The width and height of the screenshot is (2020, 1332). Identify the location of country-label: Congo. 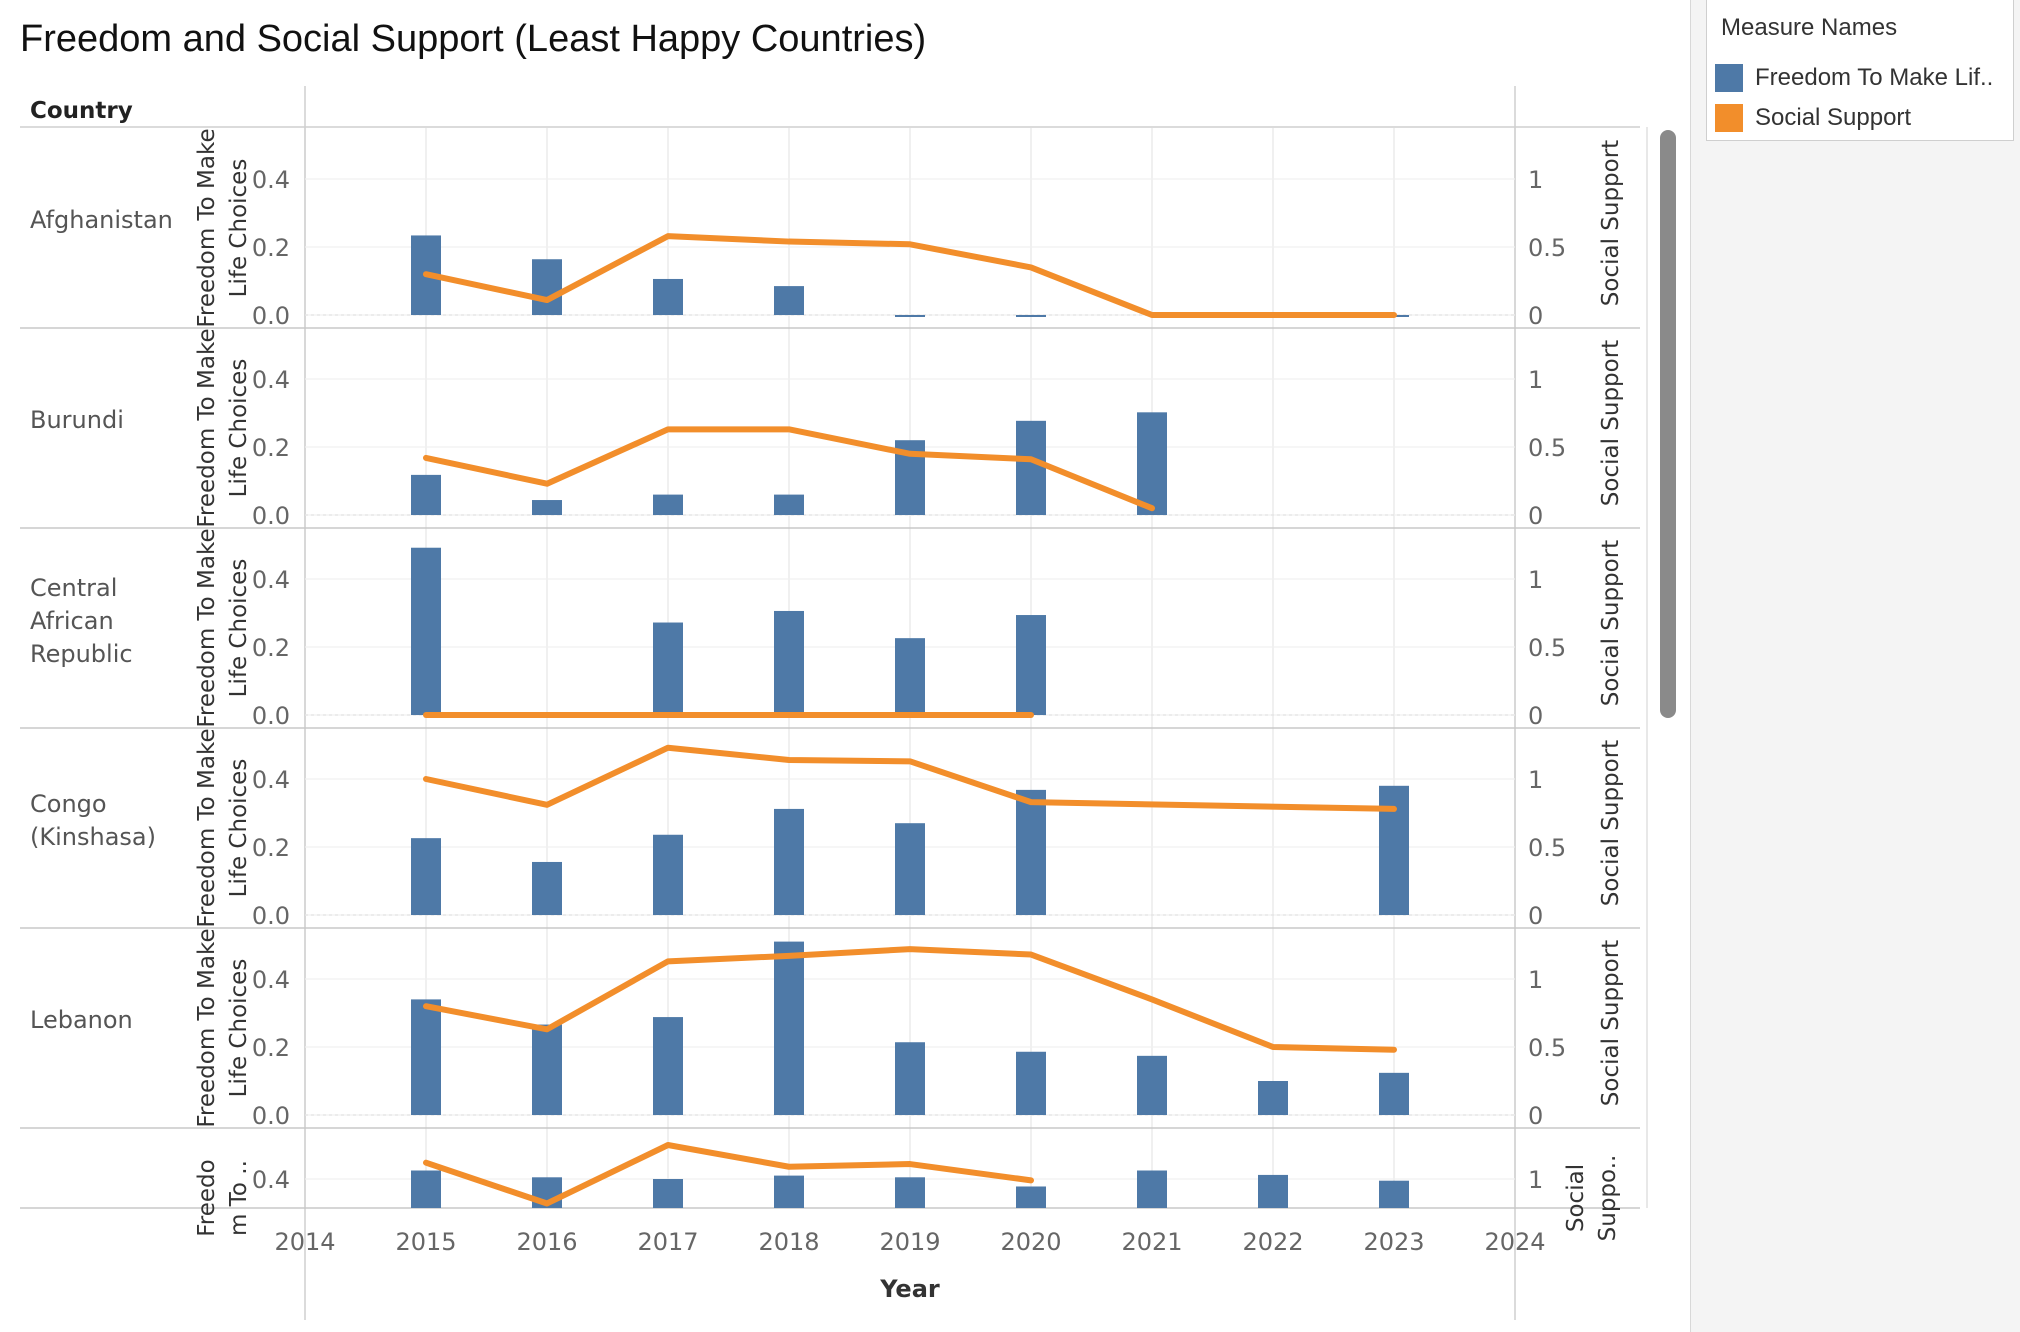
(68, 804).